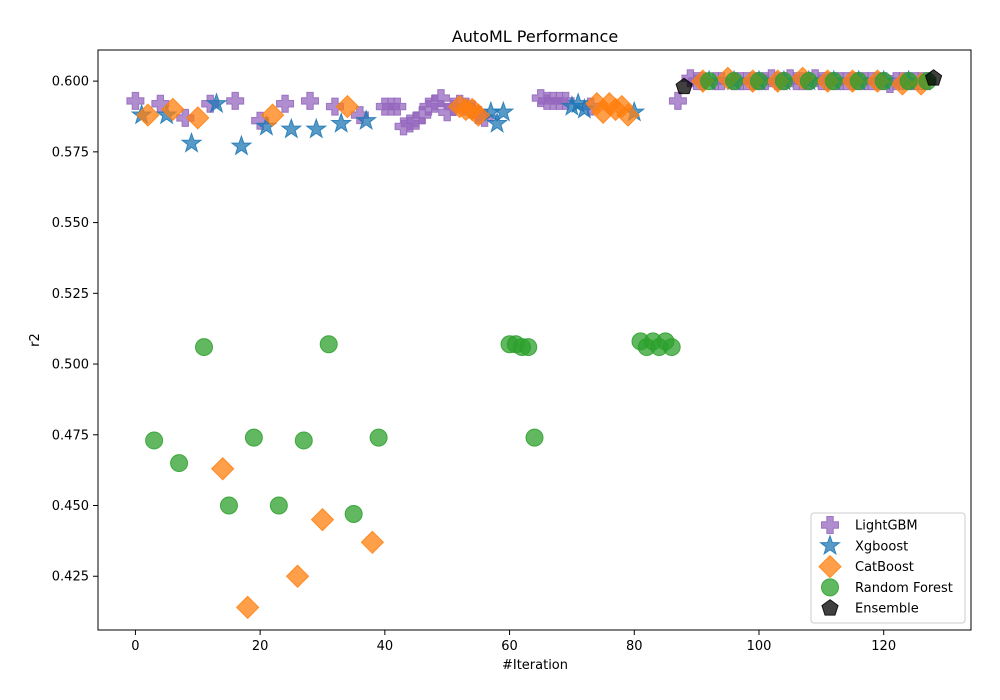 The image size is (1000, 700). I want to click on x-tick-label: 0, so click(135, 646).